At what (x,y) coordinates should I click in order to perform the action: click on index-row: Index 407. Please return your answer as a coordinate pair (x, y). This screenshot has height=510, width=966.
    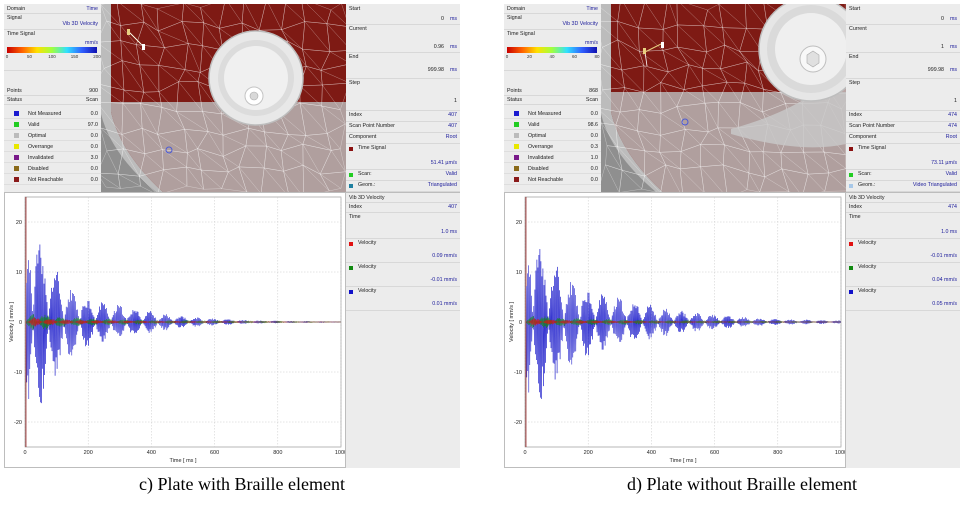
    Looking at the image, I should click on (403, 116).